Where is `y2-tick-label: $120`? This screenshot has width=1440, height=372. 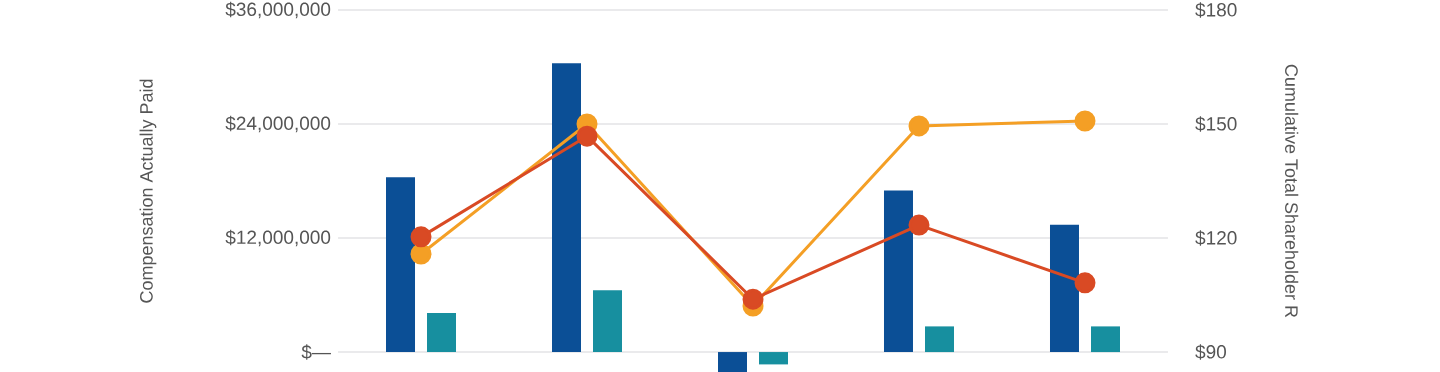
y2-tick-label: $120 is located at coordinates (1216, 238).